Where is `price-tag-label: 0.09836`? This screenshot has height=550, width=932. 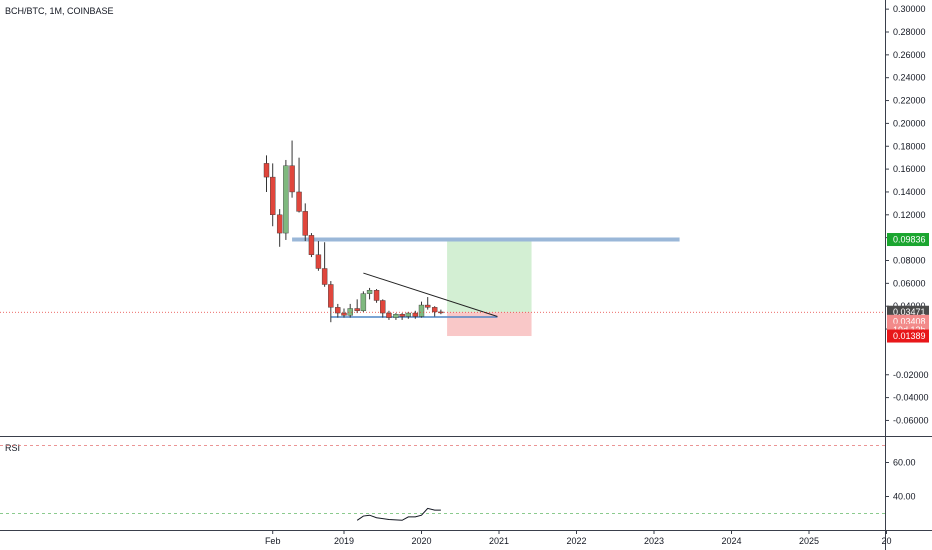 price-tag-label: 0.09836 is located at coordinates (909, 240).